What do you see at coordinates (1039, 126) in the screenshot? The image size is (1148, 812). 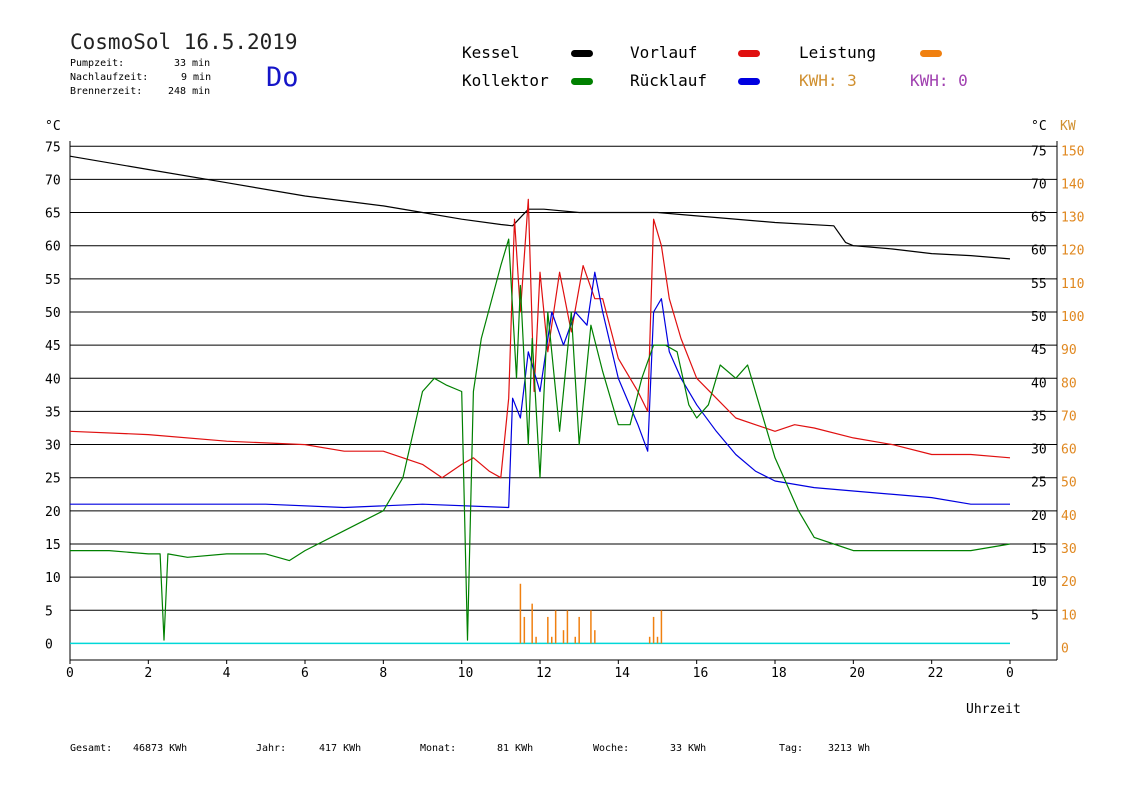 I see `y-axis-right-temp-unit: °C` at bounding box center [1039, 126].